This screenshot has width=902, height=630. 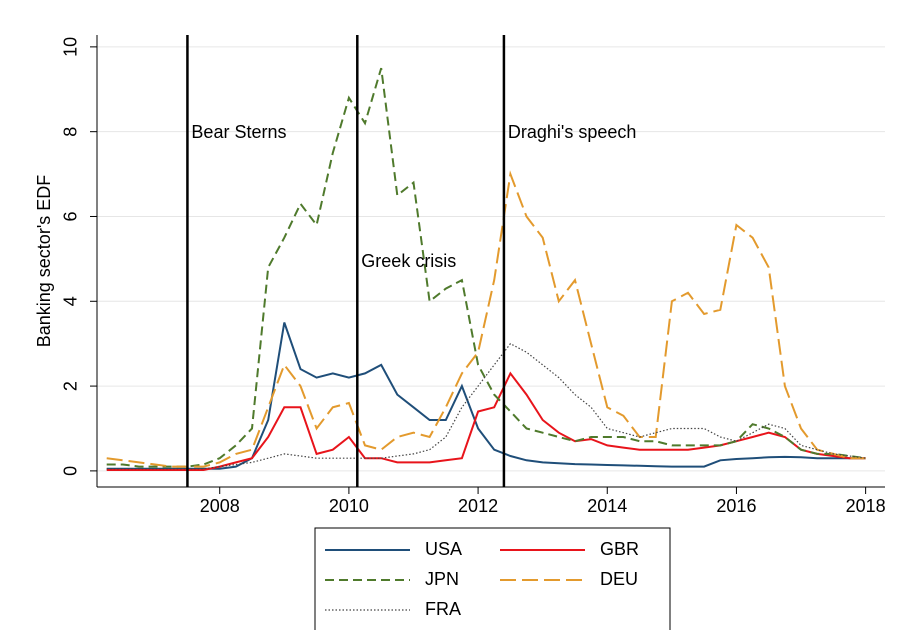 What do you see at coordinates (408, 261) in the screenshot?
I see `event-label: Greek crisis` at bounding box center [408, 261].